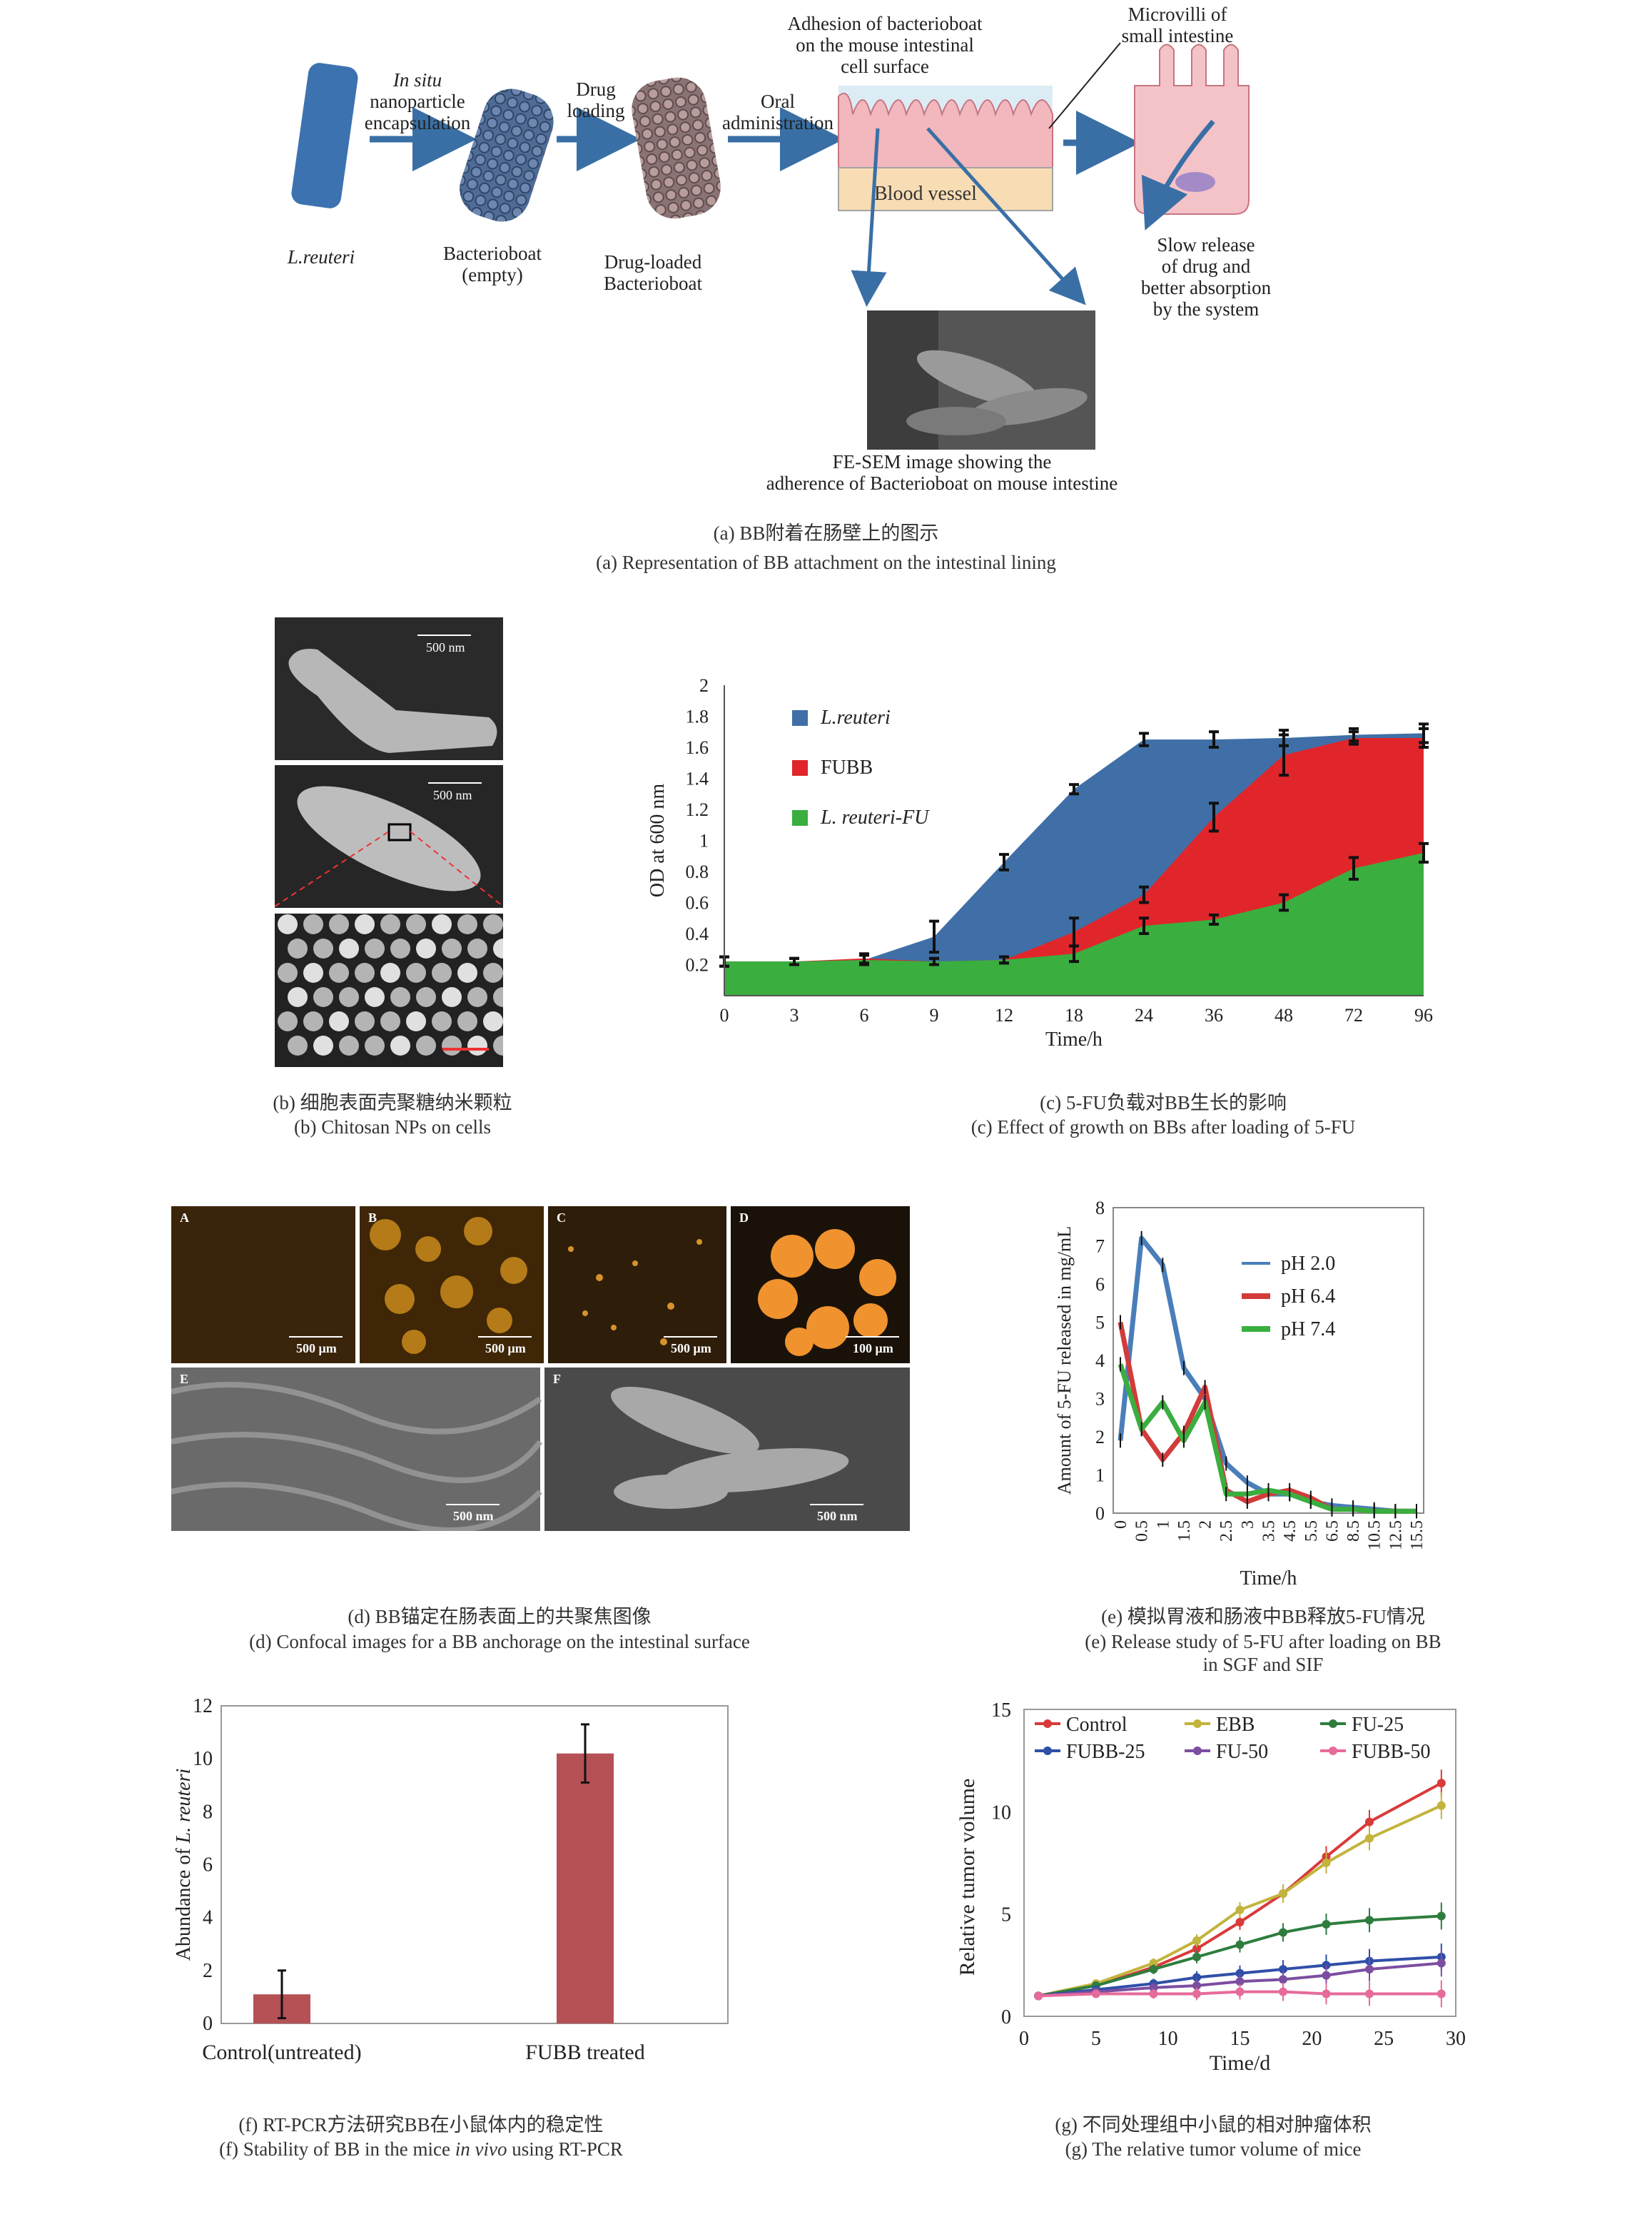 This screenshot has height=2234, width=1652. I want to click on x-tick-label: 18, so click(1074, 1016).